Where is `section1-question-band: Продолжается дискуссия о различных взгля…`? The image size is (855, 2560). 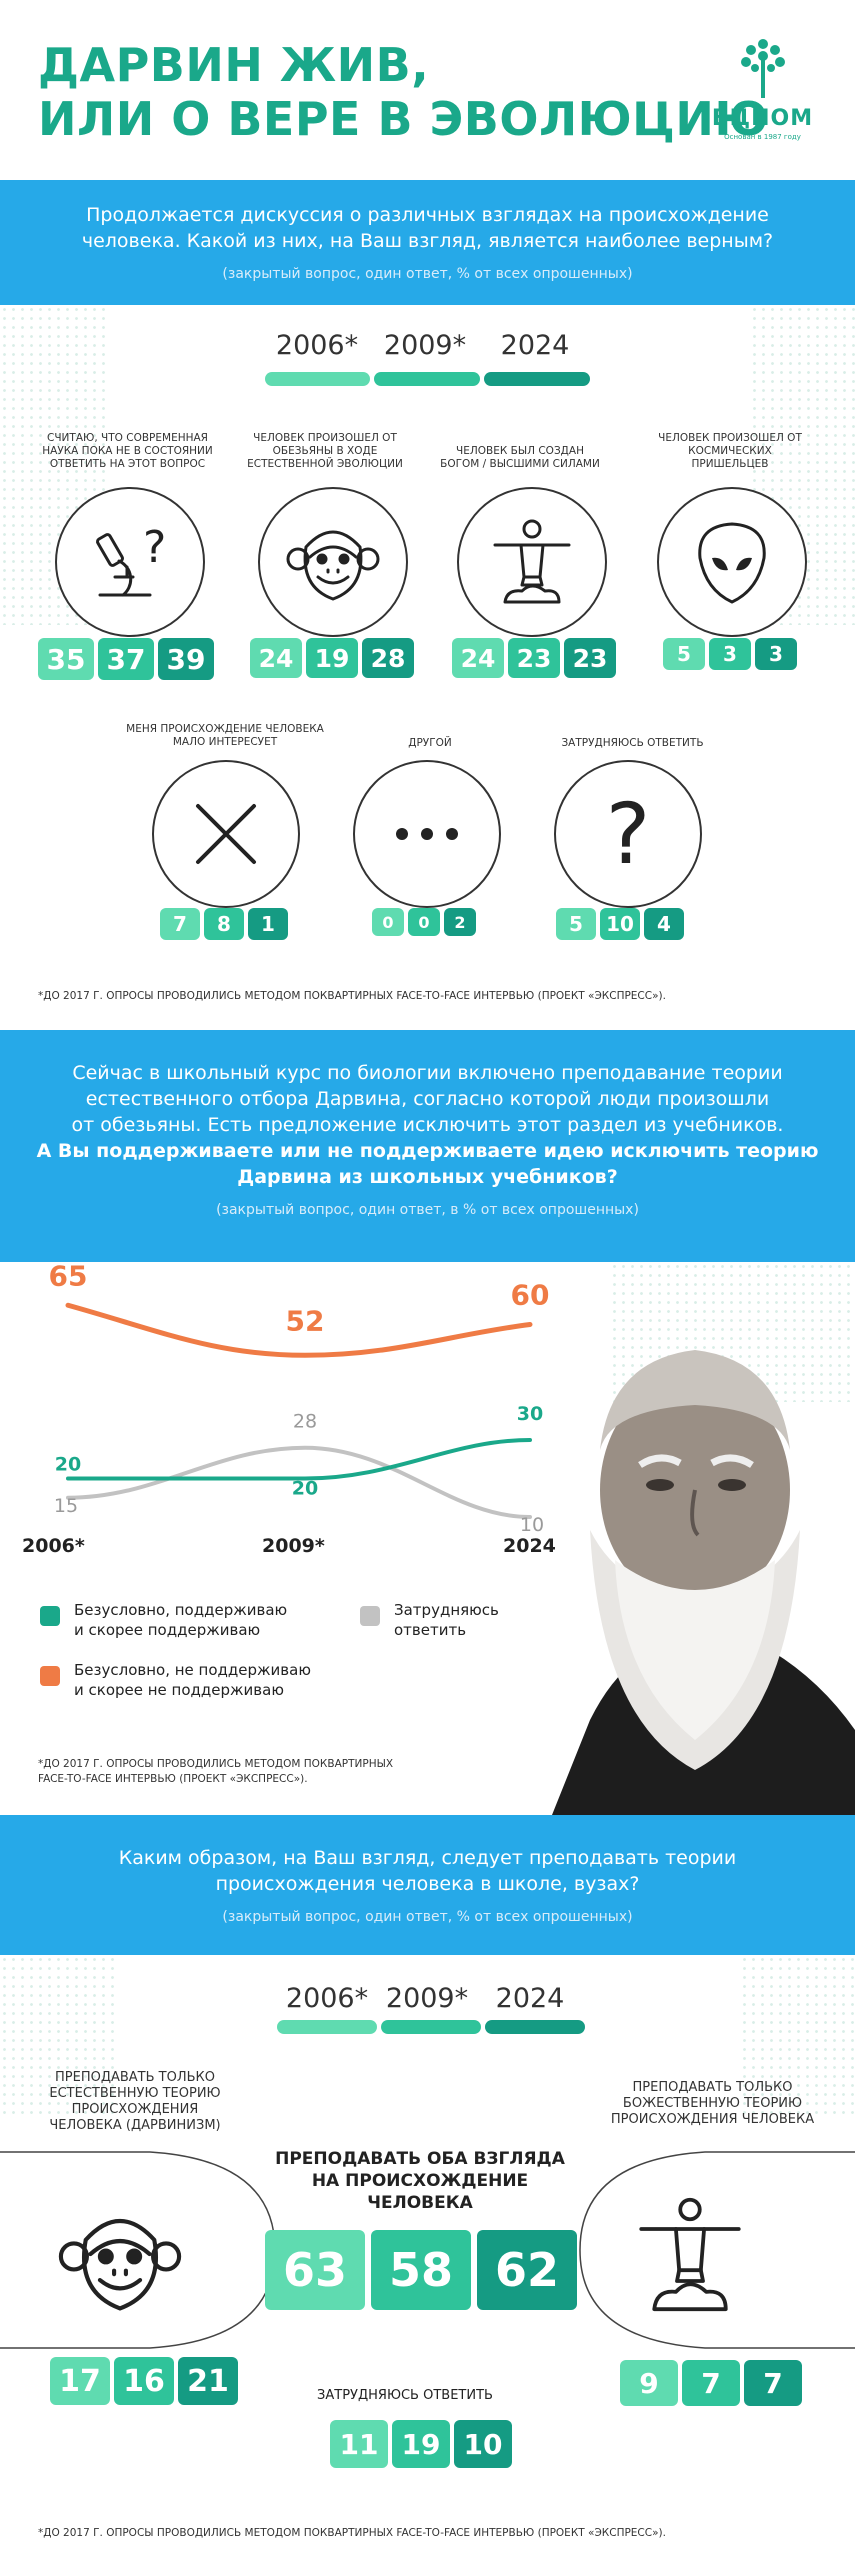 section1-question-band: Продолжается дискуссия о различных взгля… is located at coordinates (427, 242).